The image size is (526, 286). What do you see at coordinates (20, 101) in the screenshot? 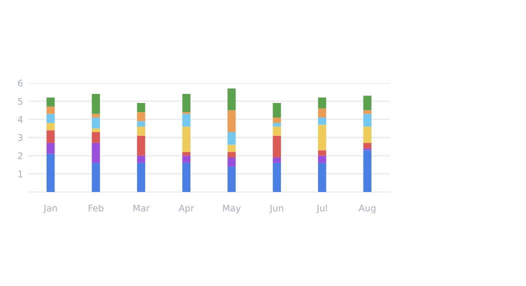
I see `y-tick-label: 5` at bounding box center [20, 101].